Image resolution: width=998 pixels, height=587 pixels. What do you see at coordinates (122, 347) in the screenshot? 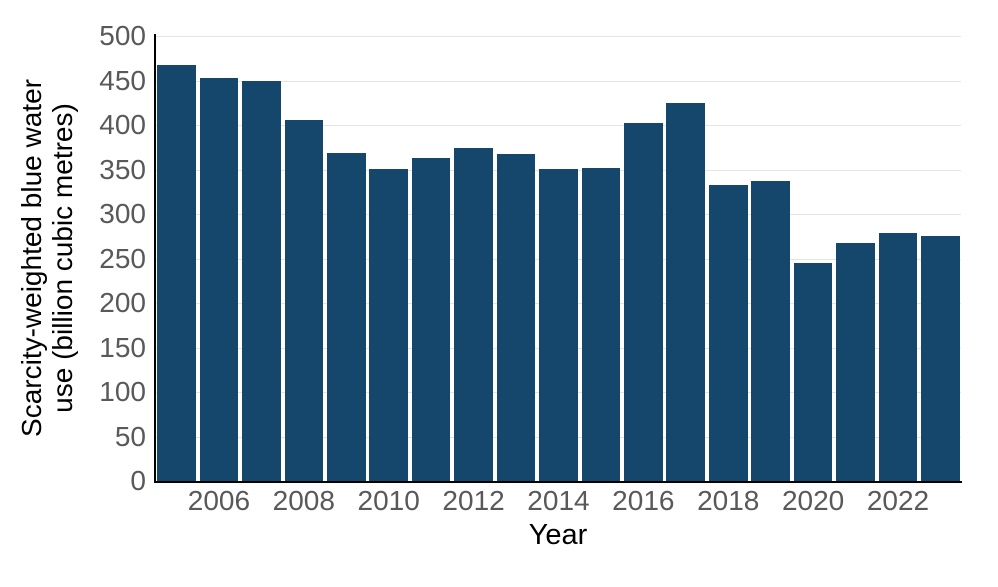
I see `y-tick-label-150: 150` at bounding box center [122, 347].